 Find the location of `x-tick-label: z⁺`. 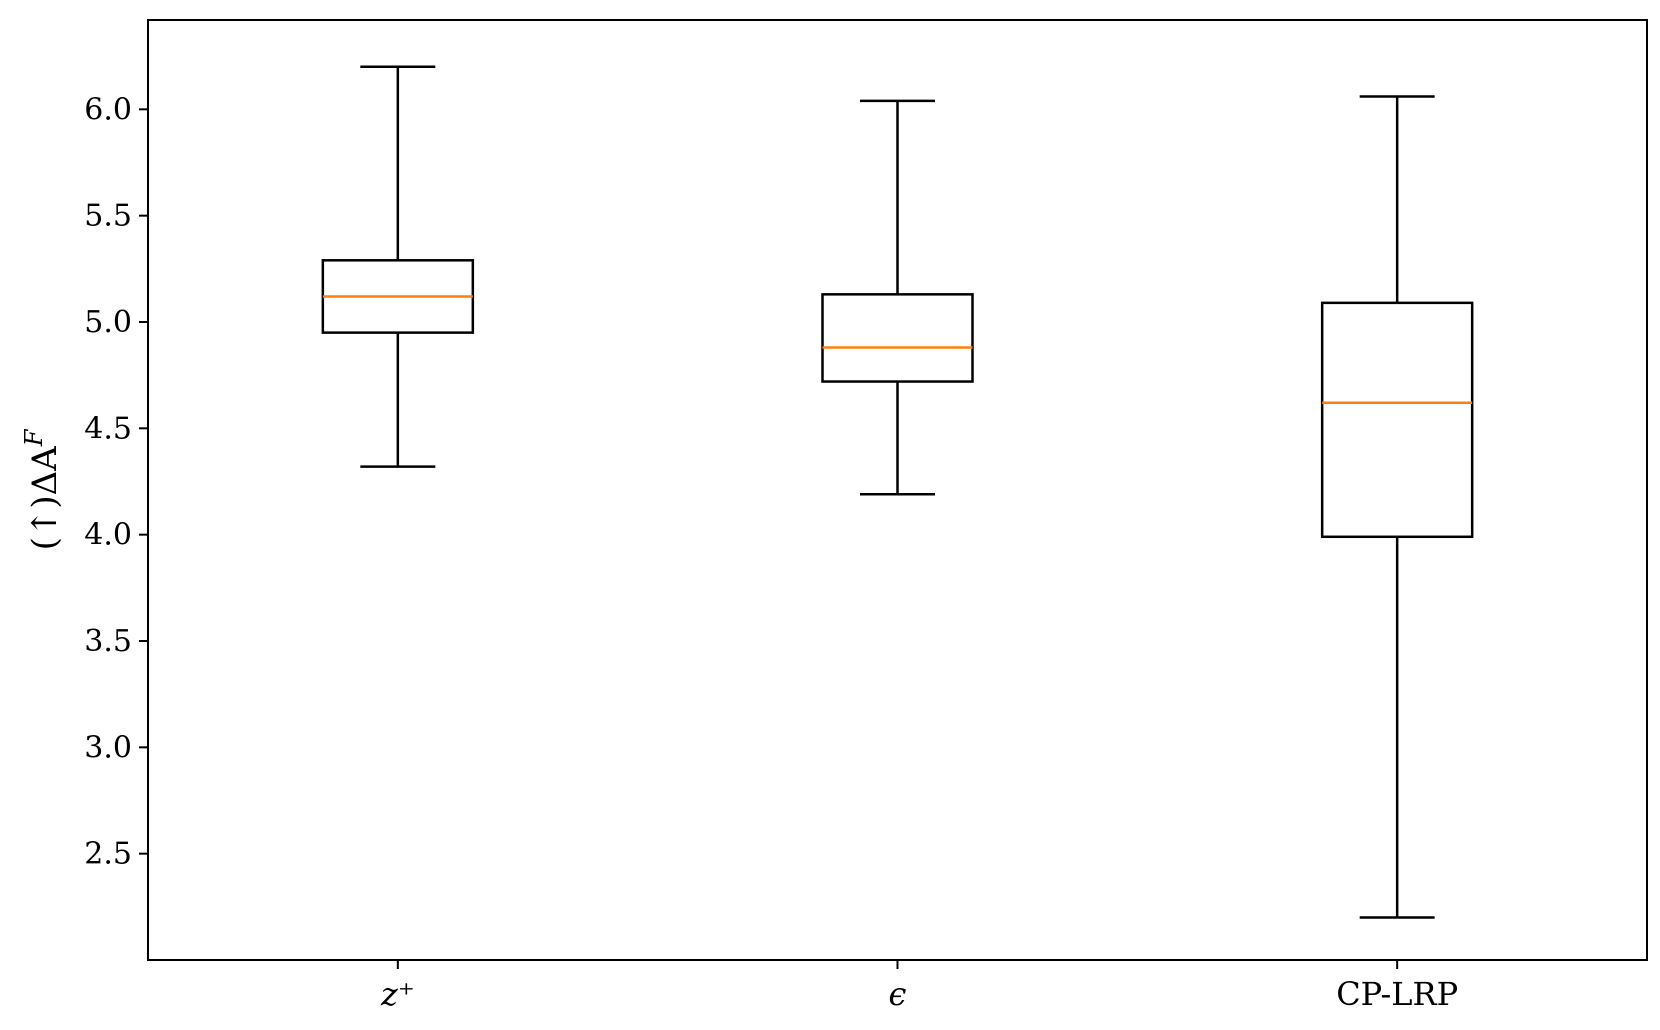

x-tick-label: z⁺ is located at coordinates (397, 994).